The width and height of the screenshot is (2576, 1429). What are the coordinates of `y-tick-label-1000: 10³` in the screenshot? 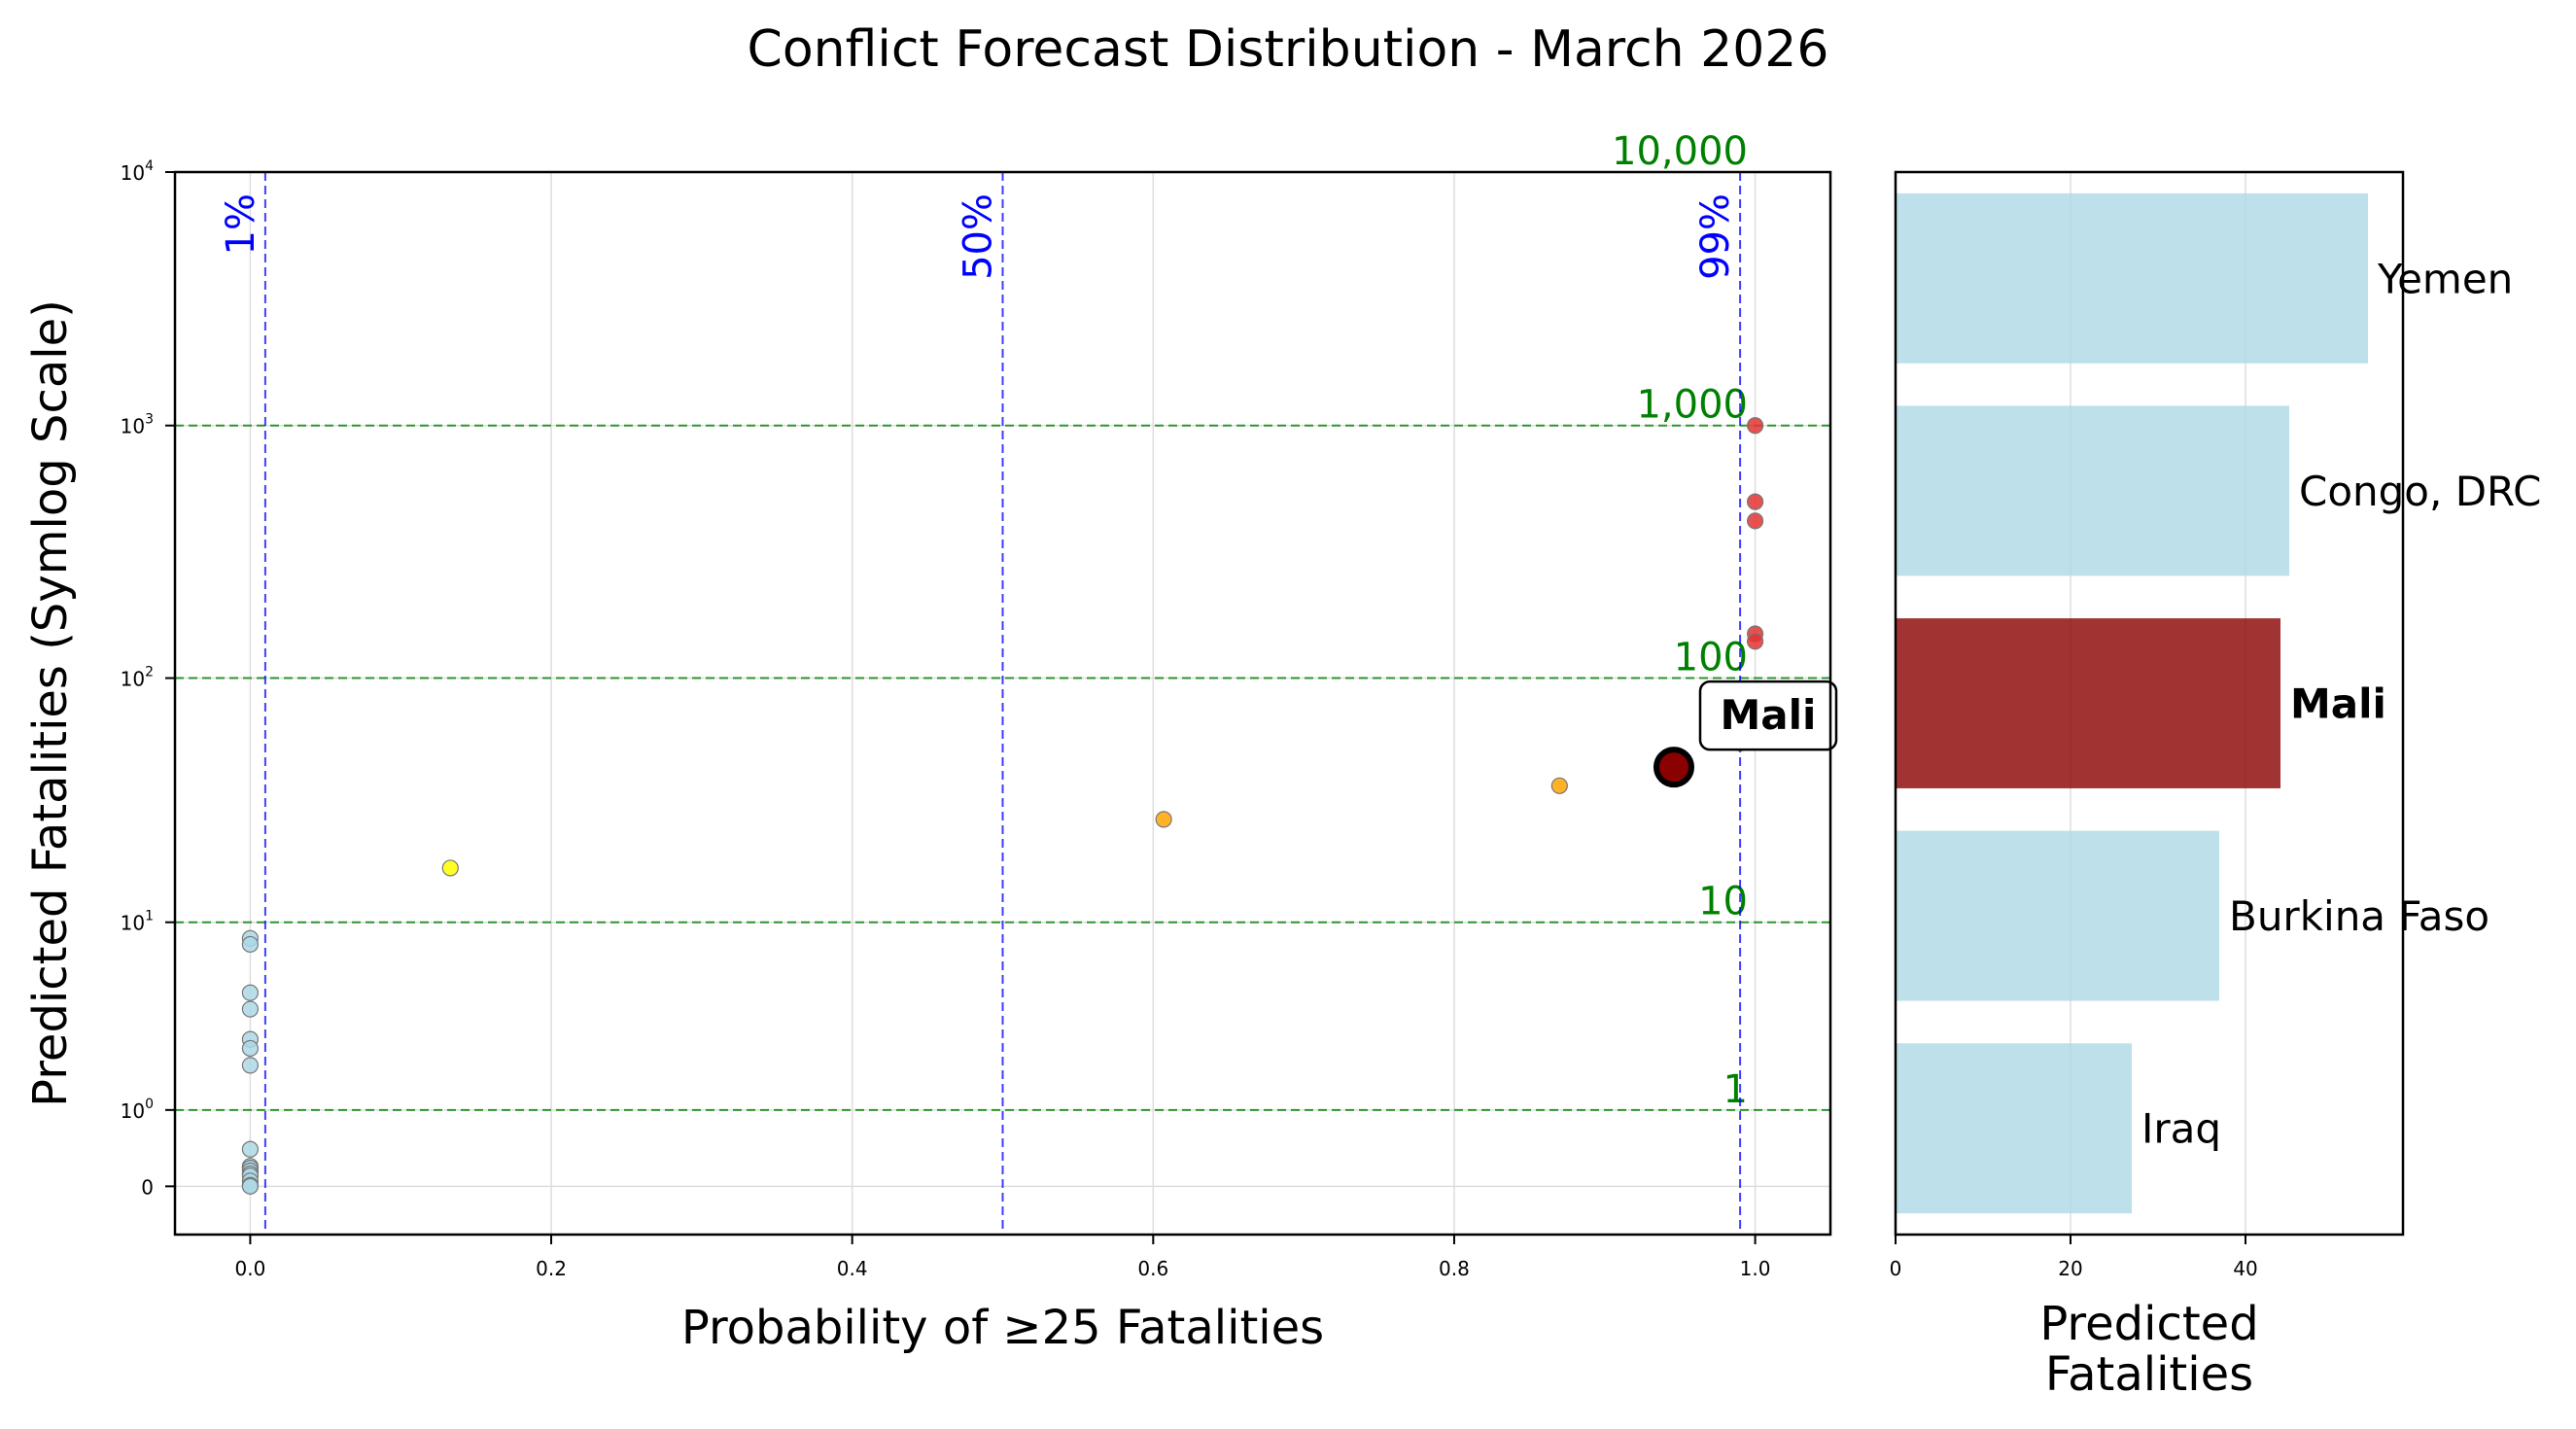 It's located at (137, 425).